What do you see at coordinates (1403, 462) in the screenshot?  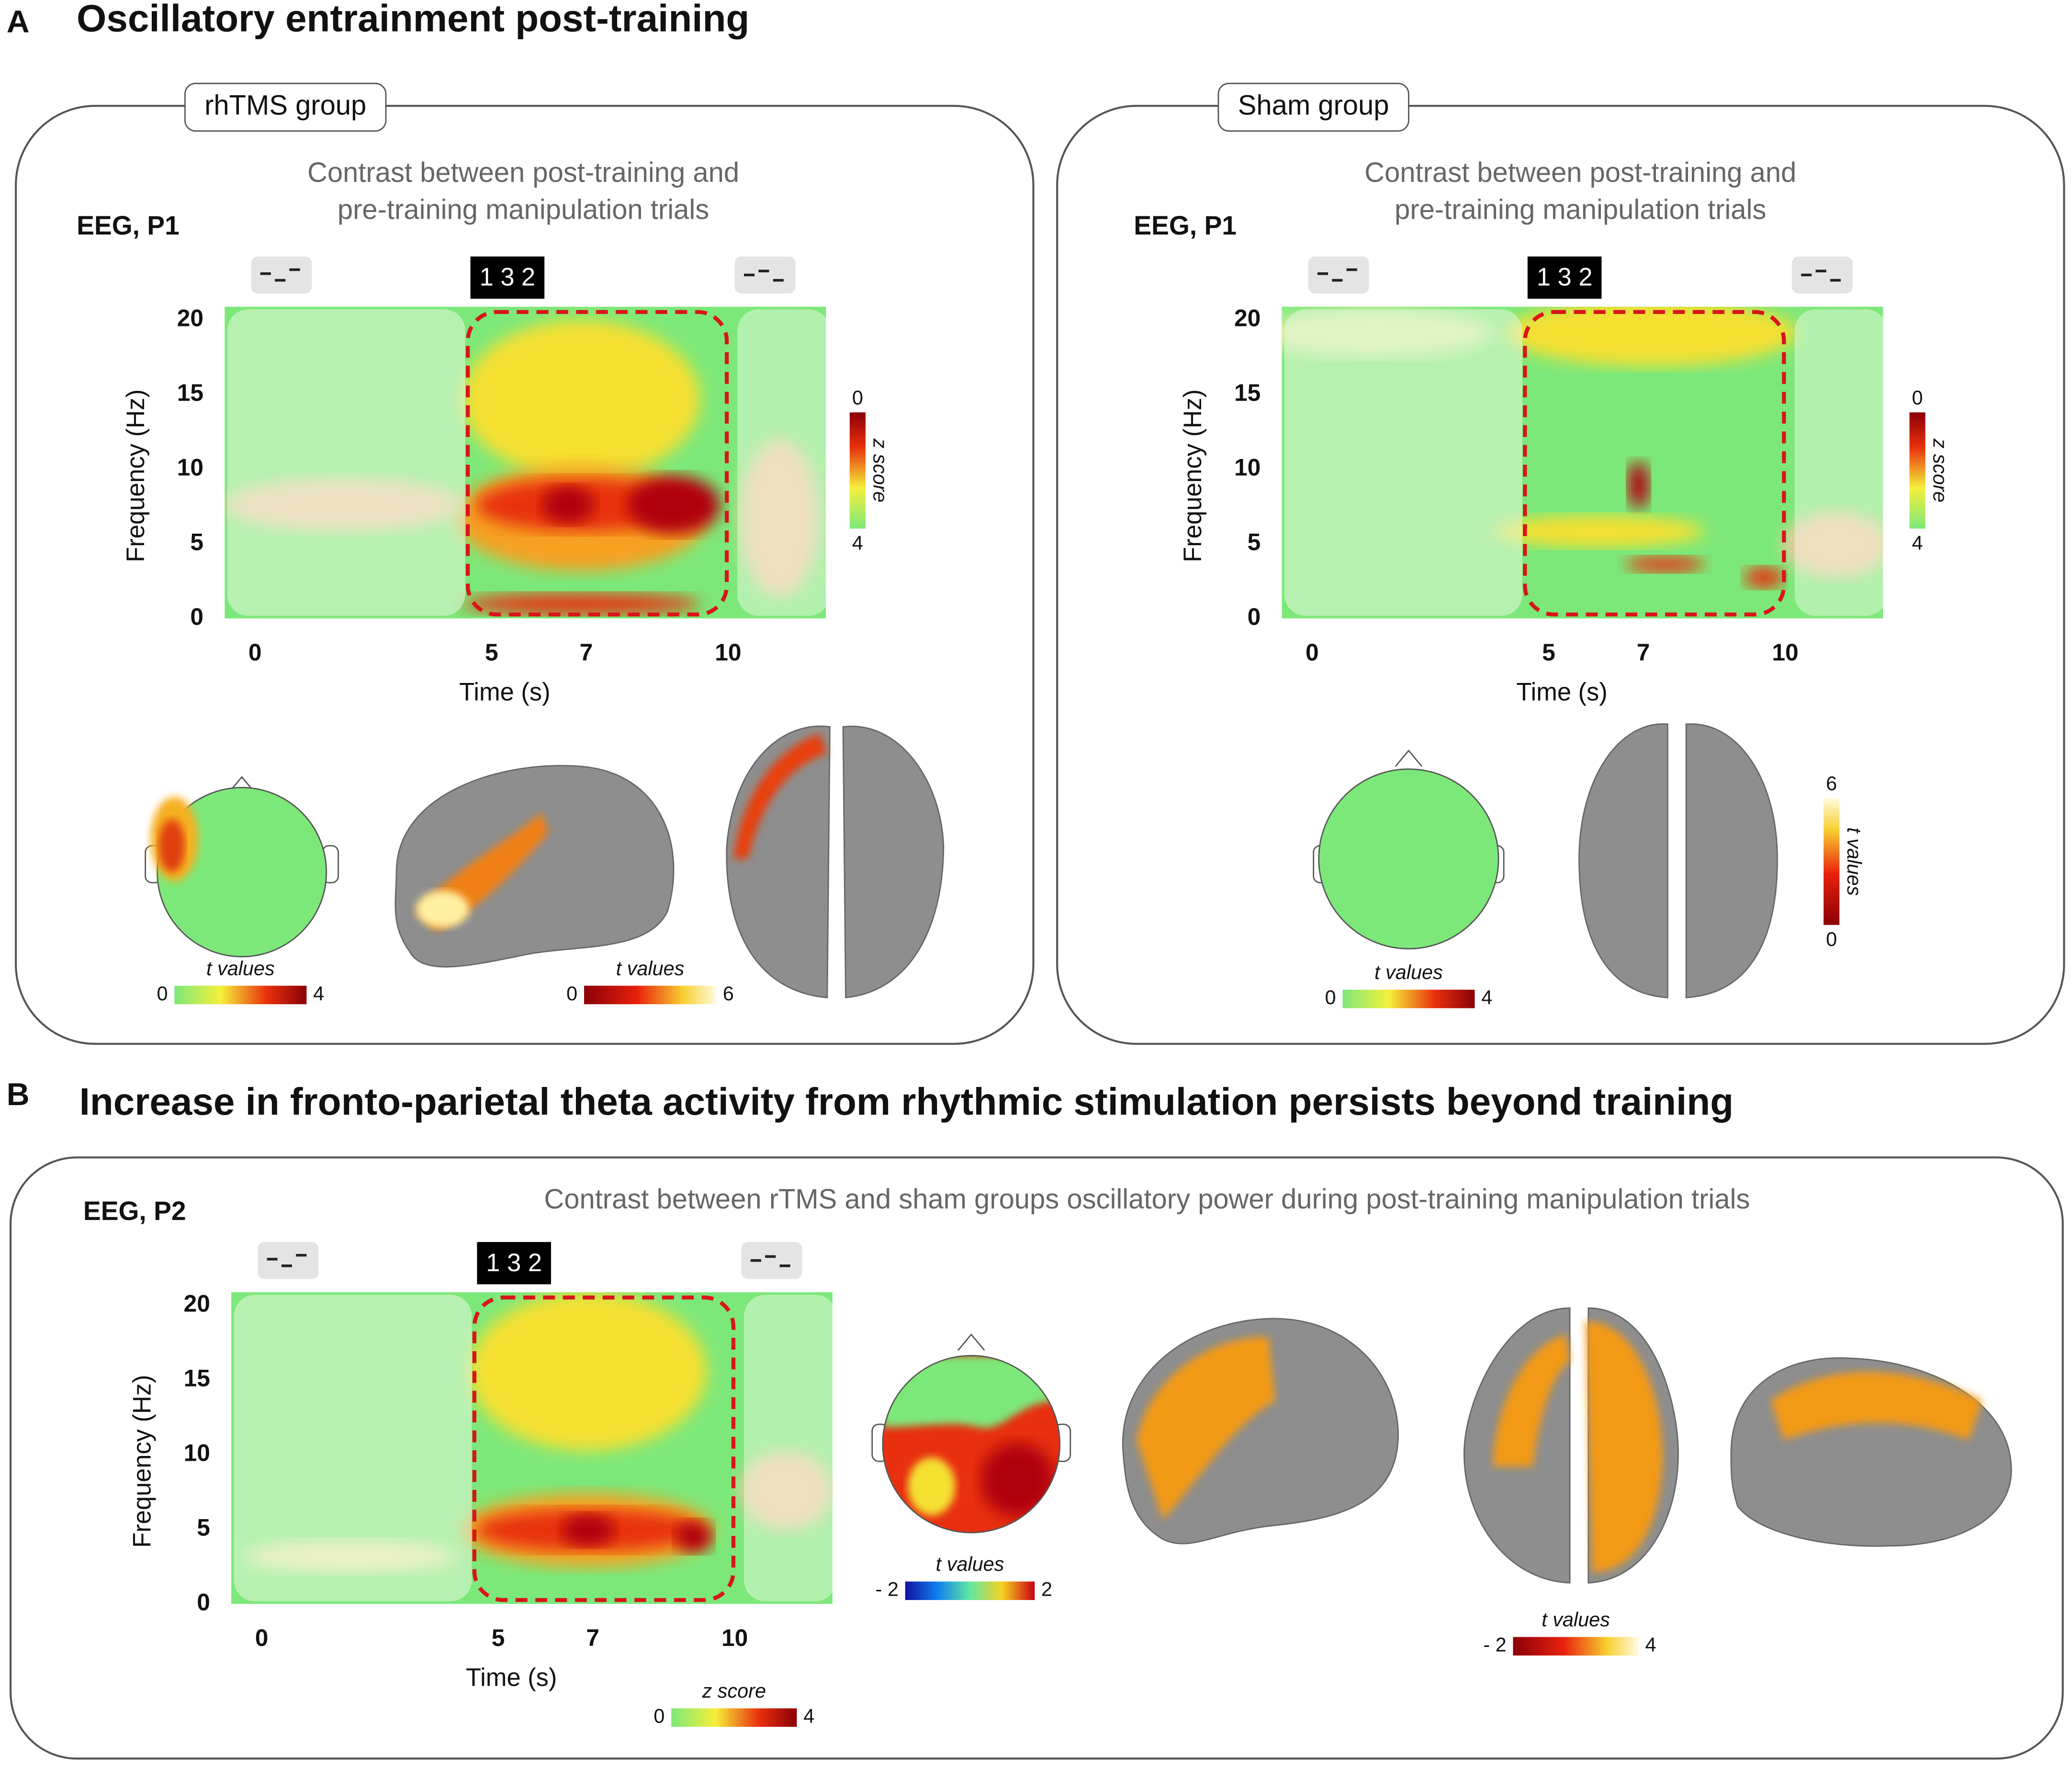 I see `baseline-shade` at bounding box center [1403, 462].